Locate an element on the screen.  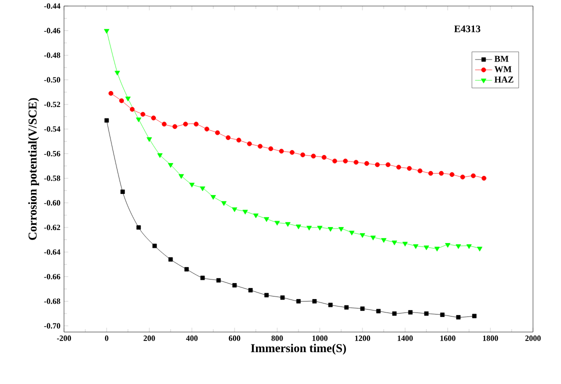
legend-title: E4313 is located at coordinates (467, 29).